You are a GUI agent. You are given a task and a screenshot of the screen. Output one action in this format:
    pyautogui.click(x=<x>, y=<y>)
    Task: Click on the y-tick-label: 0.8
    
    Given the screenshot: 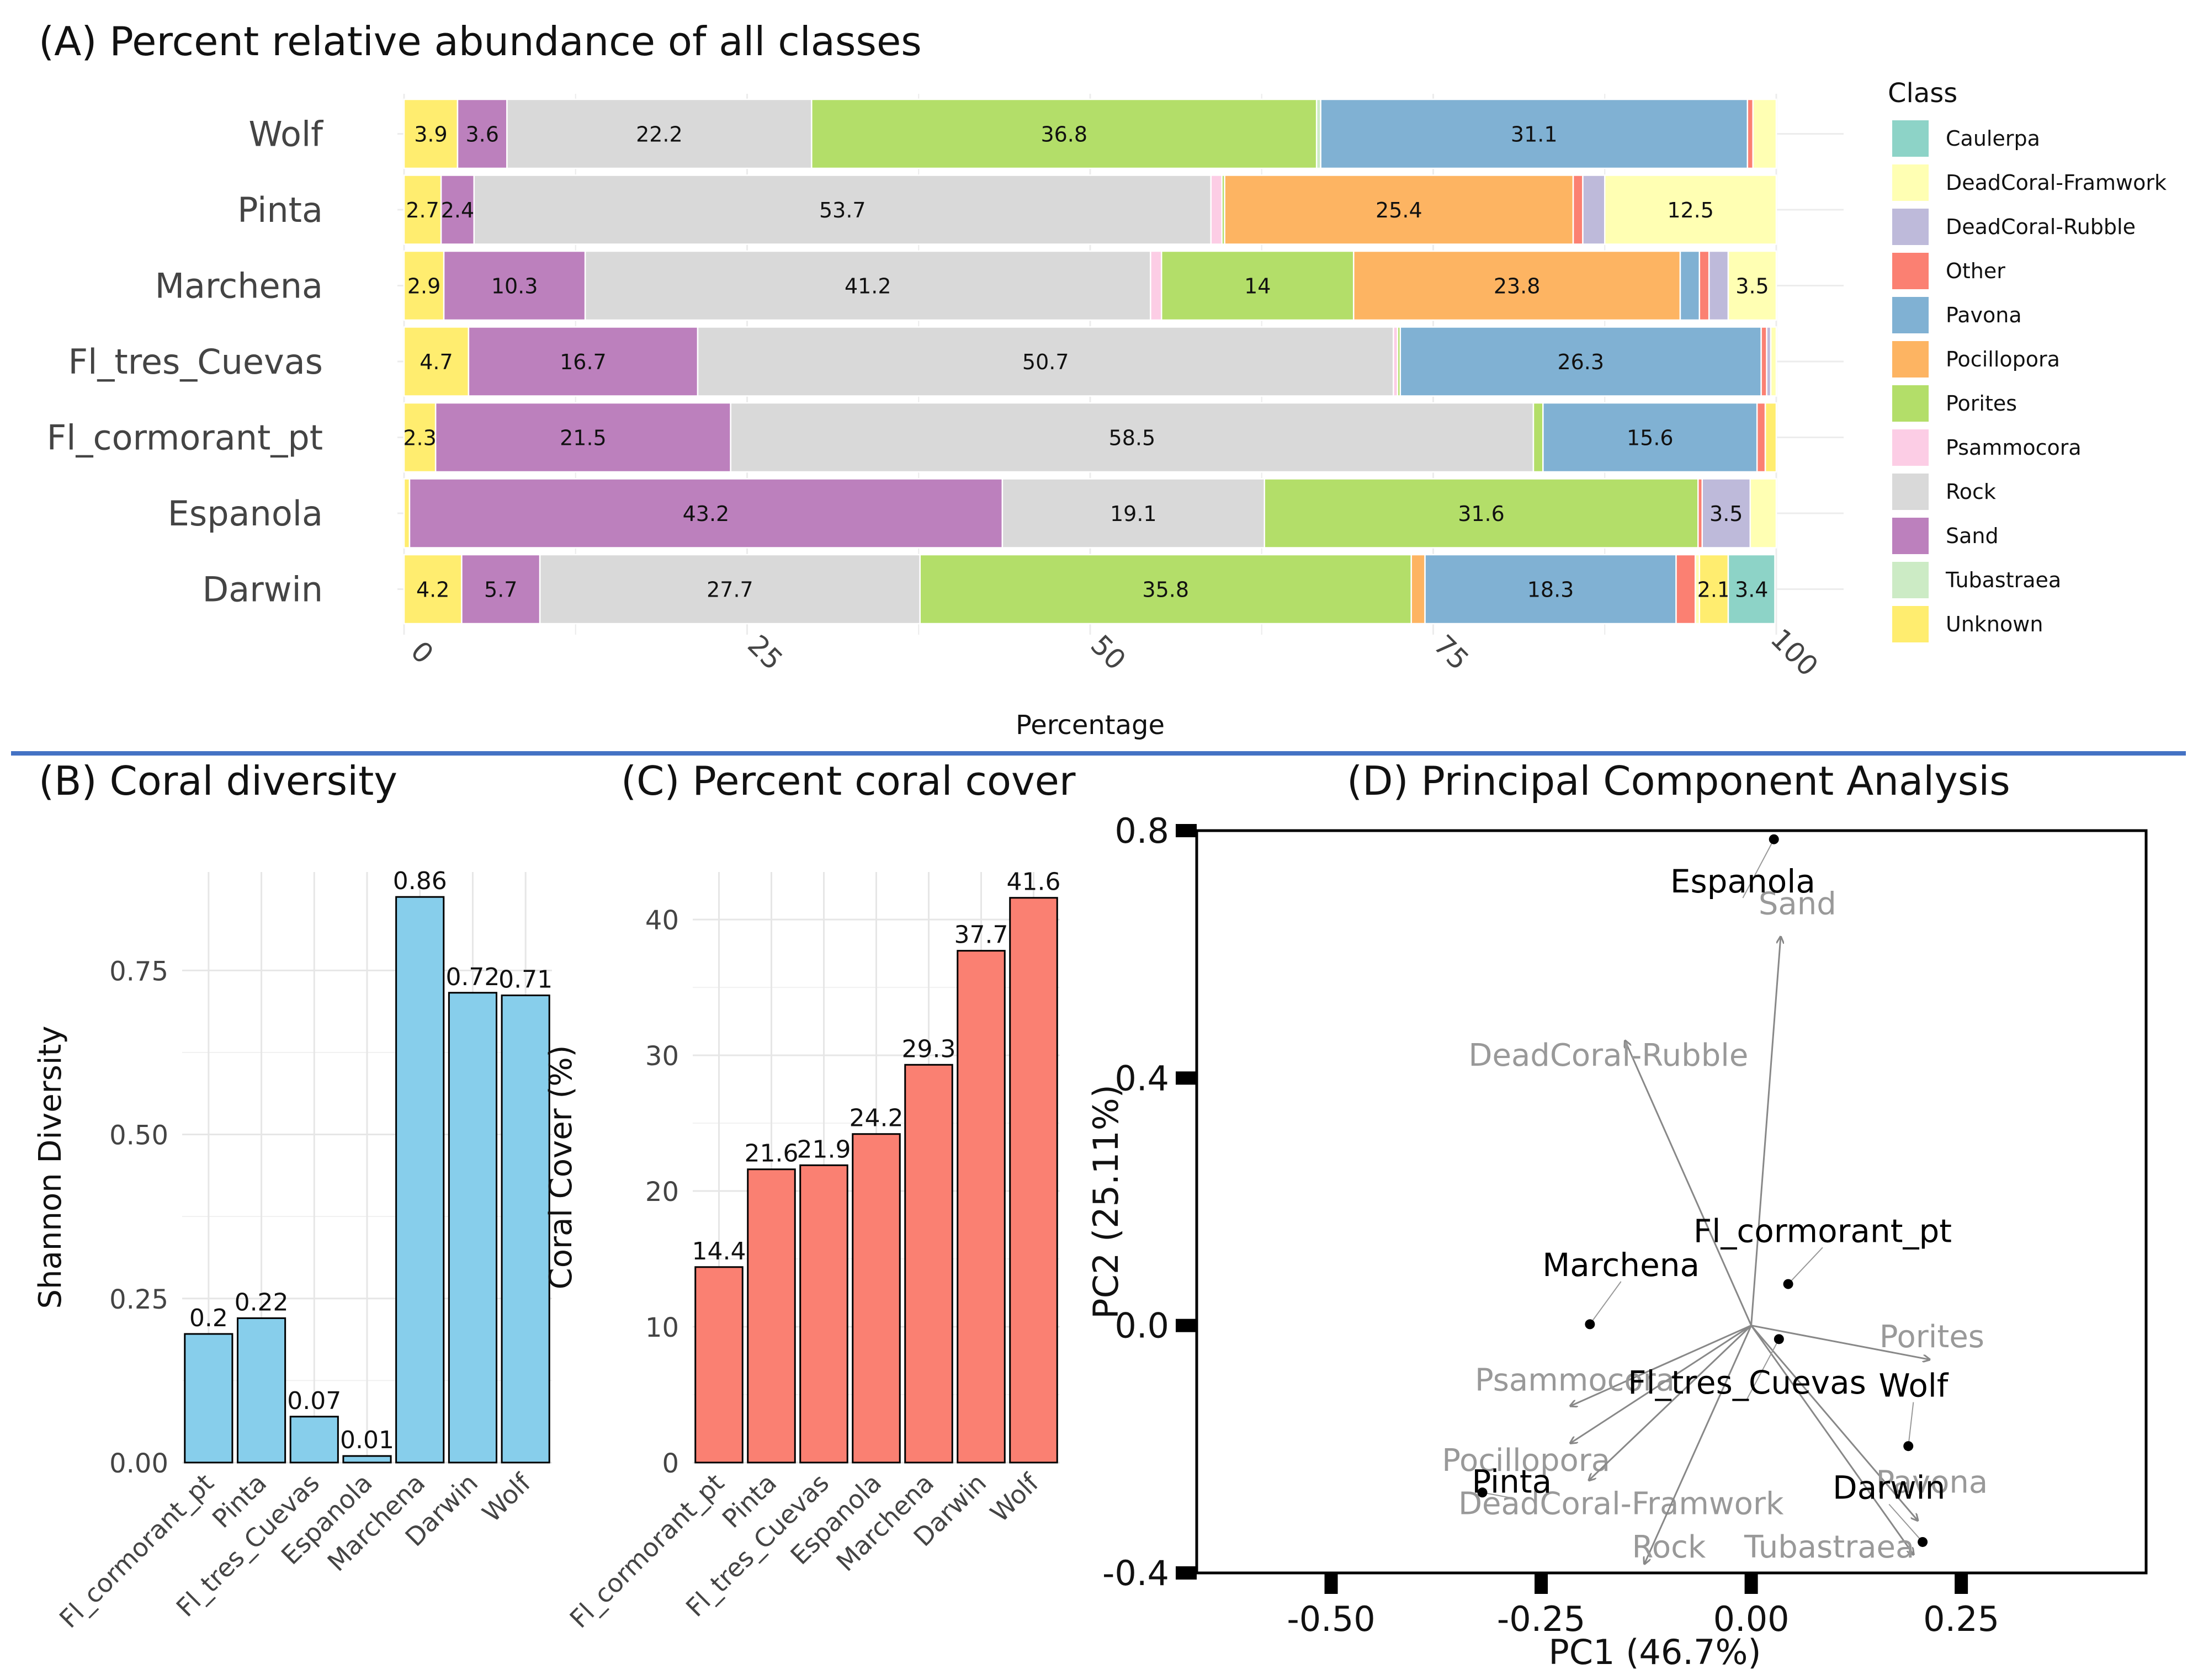 What is the action you would take?
    pyautogui.click(x=1141, y=831)
    